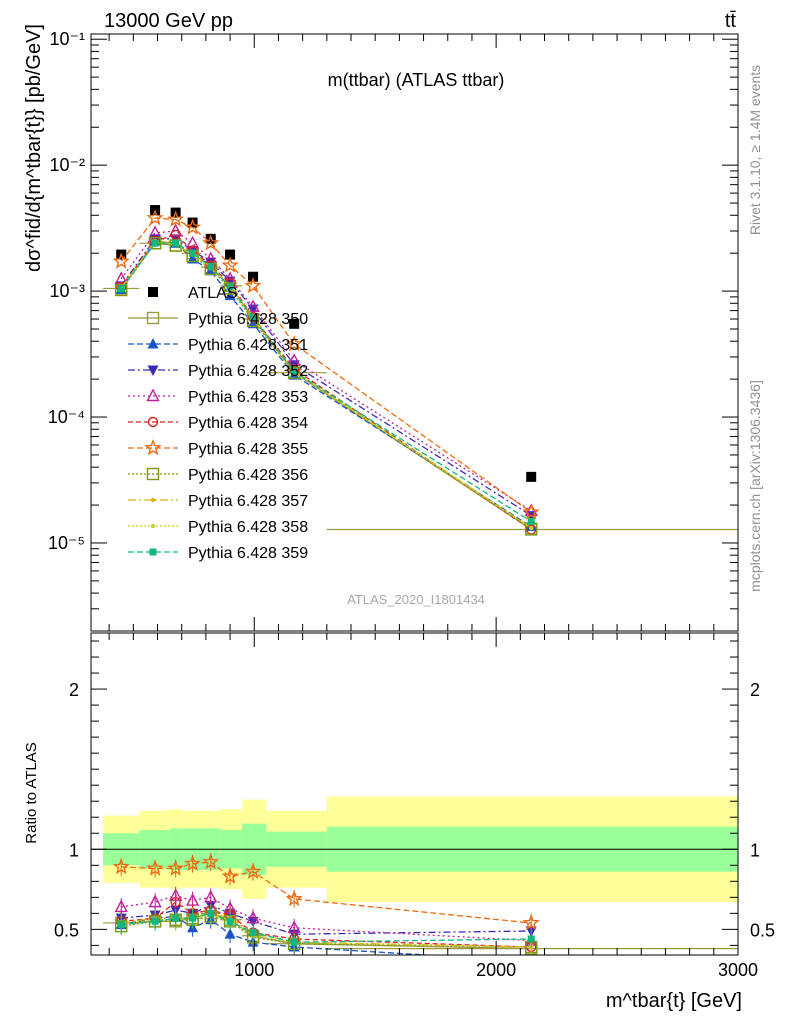  What do you see at coordinates (248, 475) in the screenshot?
I see `legend-label: Pythia 6.428 356` at bounding box center [248, 475].